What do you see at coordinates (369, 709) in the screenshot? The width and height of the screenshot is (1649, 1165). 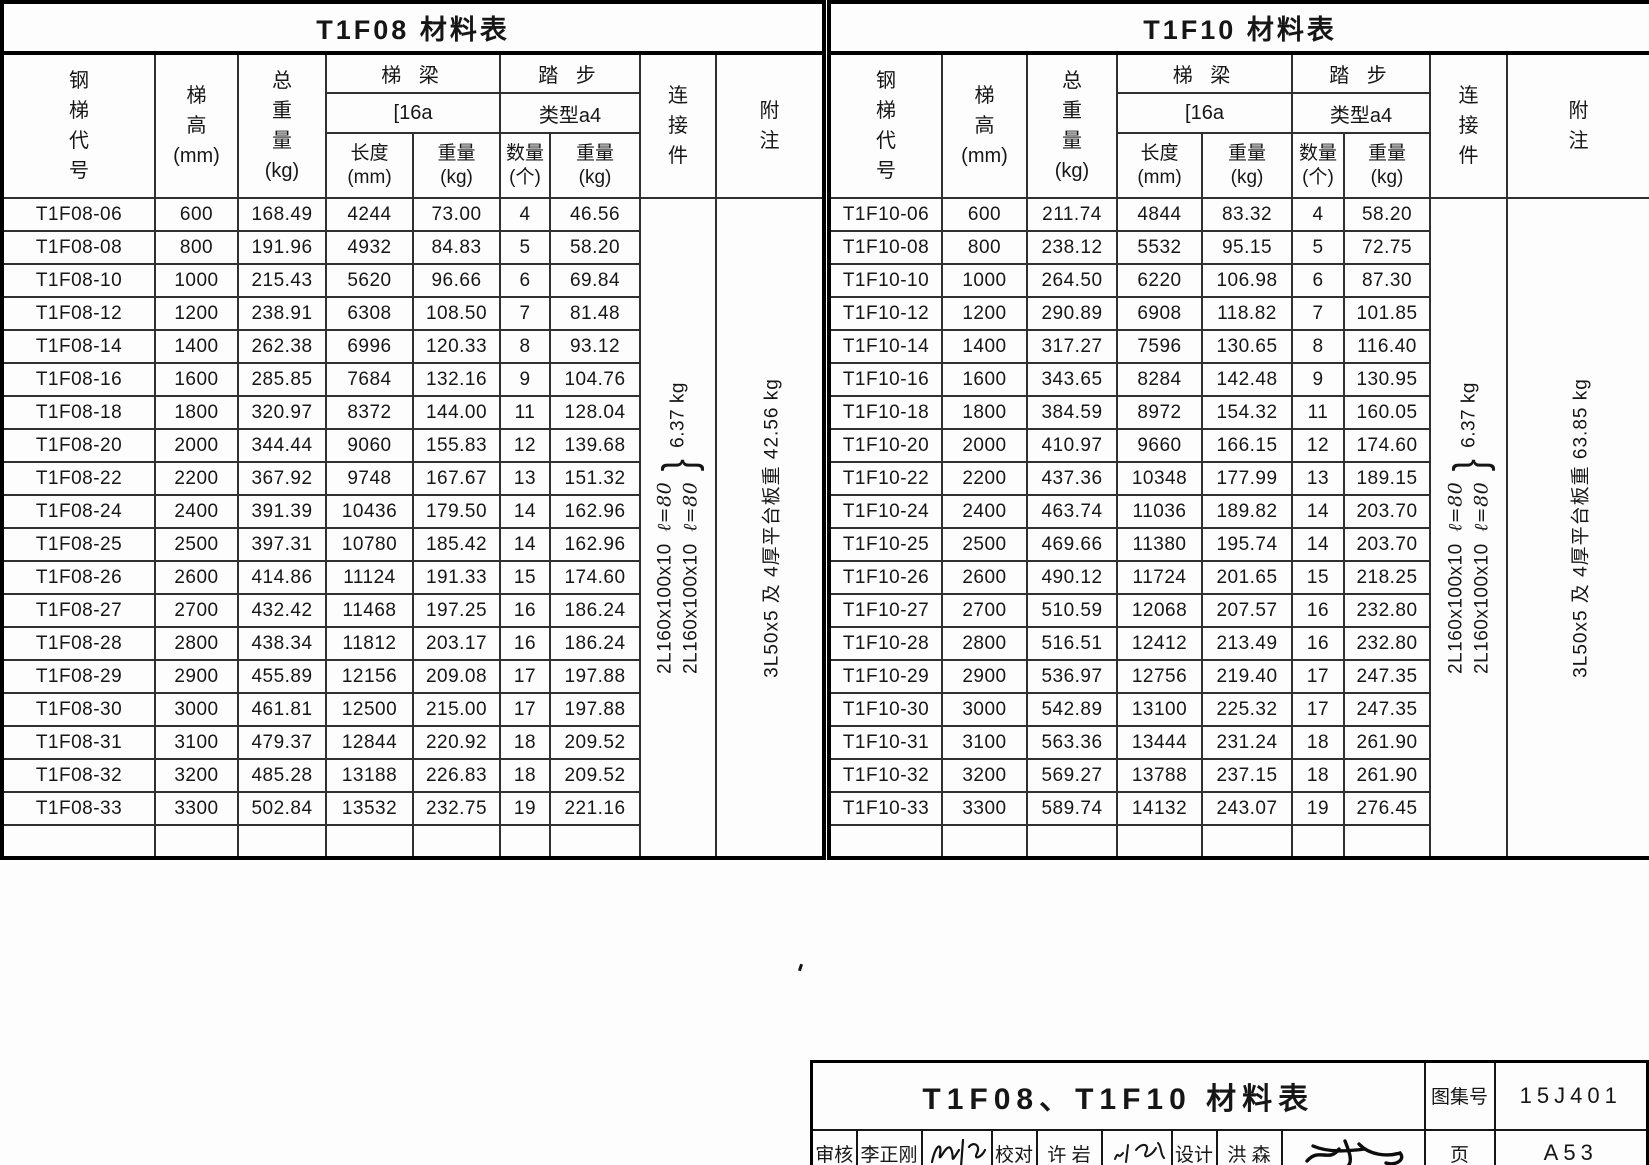 I see `table-cell: 12500` at bounding box center [369, 709].